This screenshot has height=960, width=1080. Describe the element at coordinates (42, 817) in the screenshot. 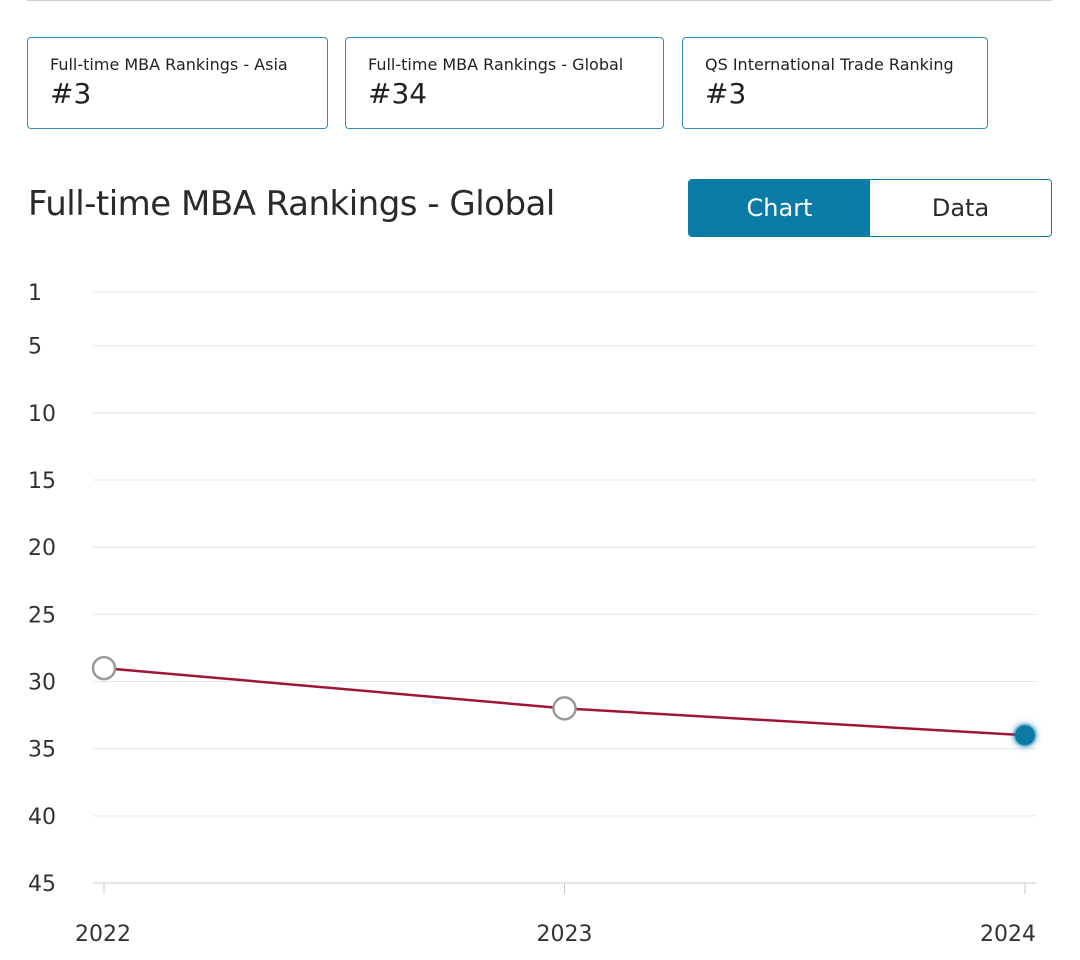

I see `y-tick-label: 40` at that location.